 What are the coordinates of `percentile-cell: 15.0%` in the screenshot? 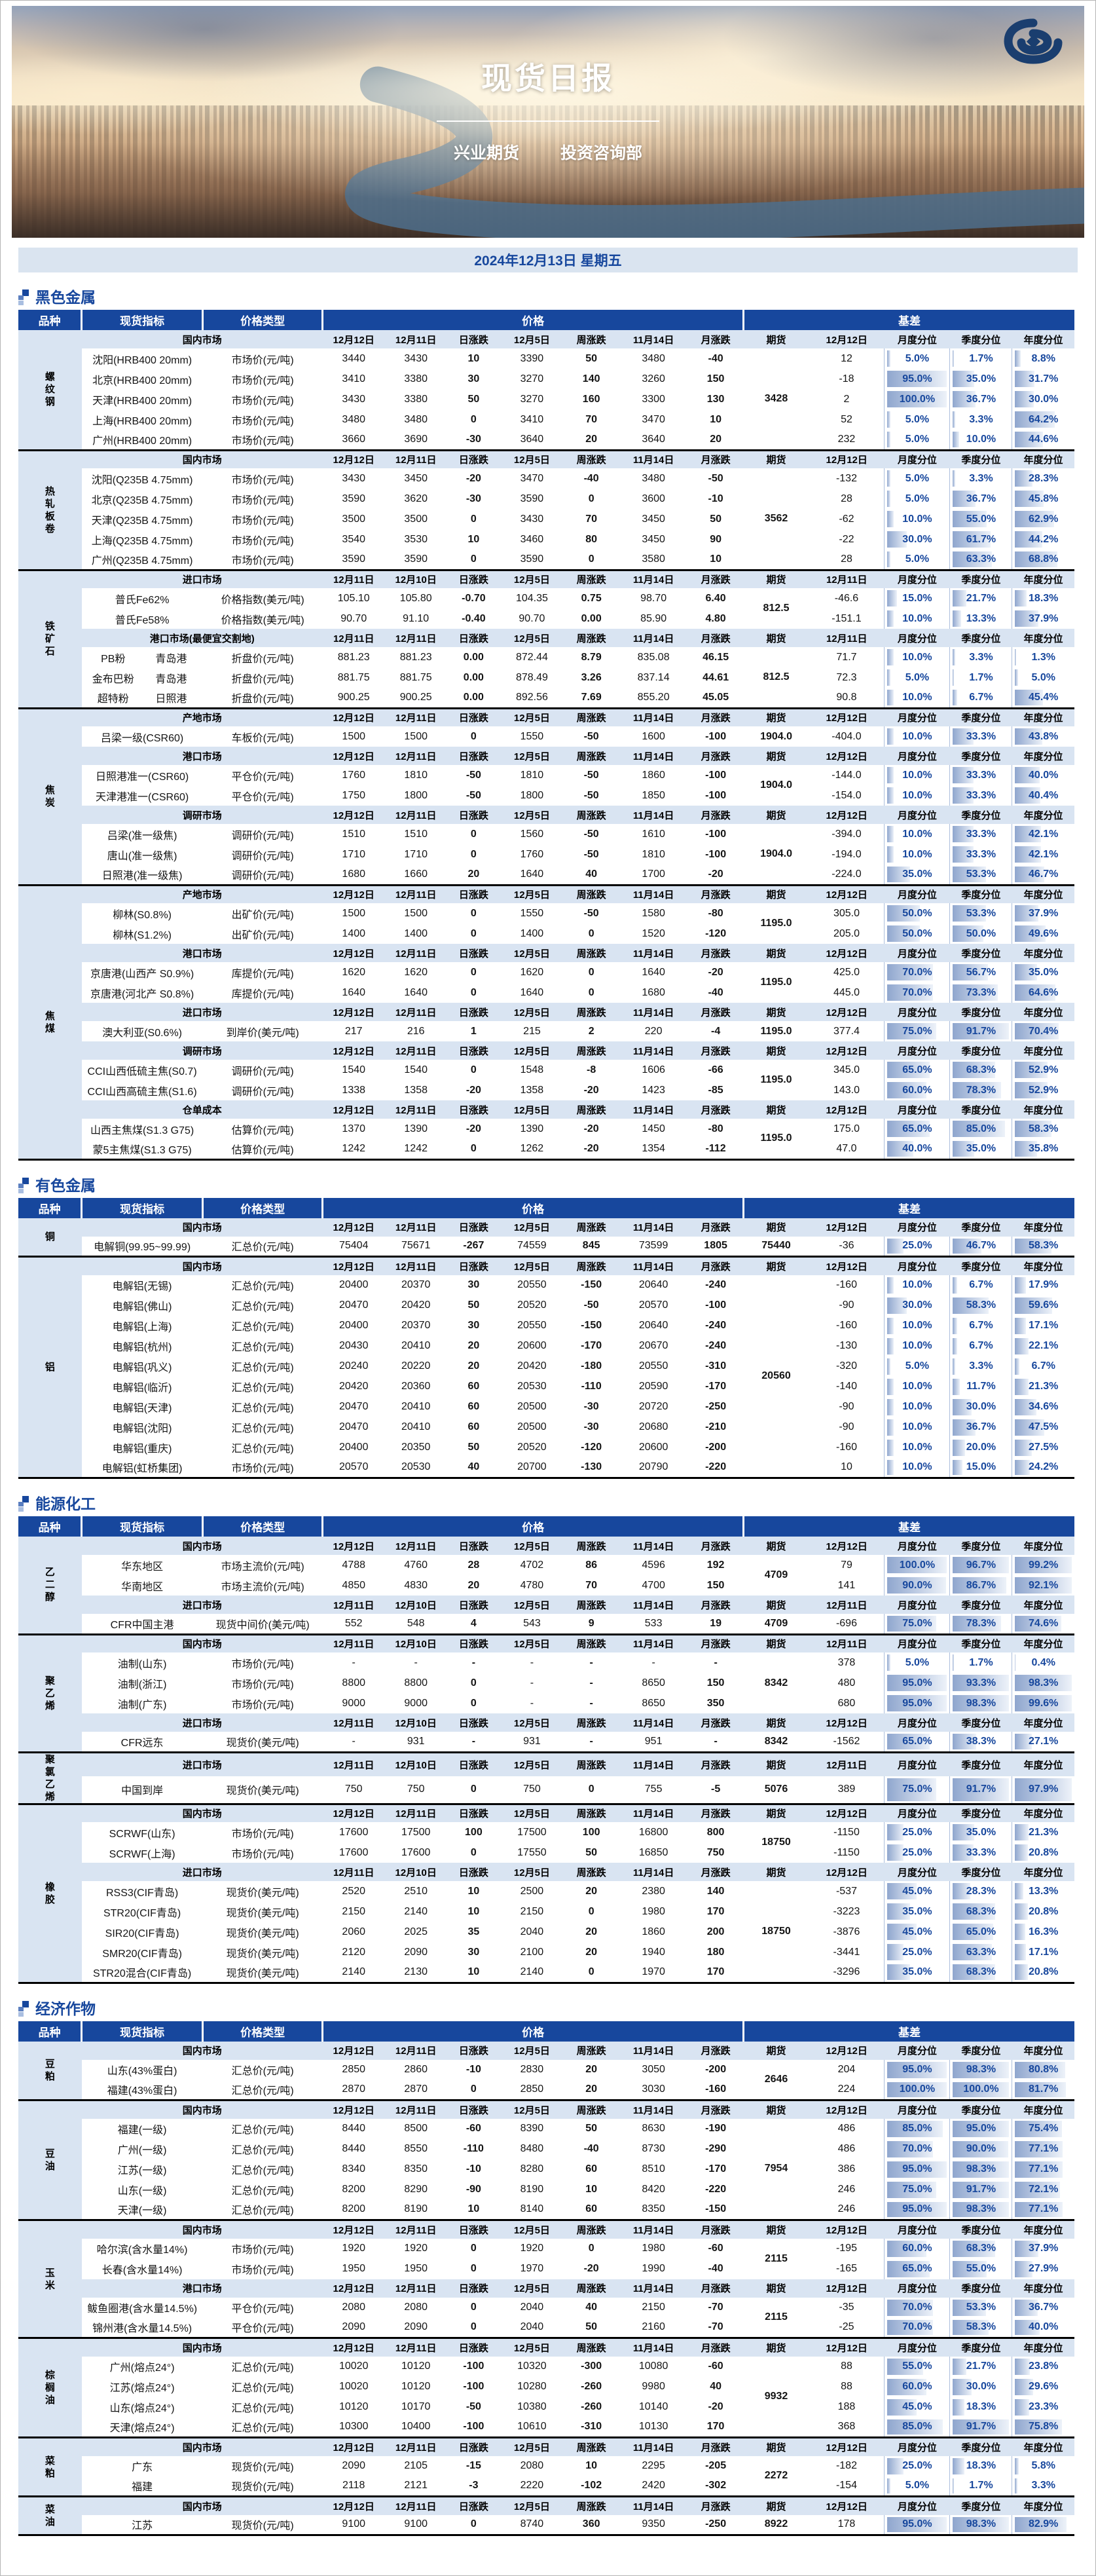 It's located at (918, 598).